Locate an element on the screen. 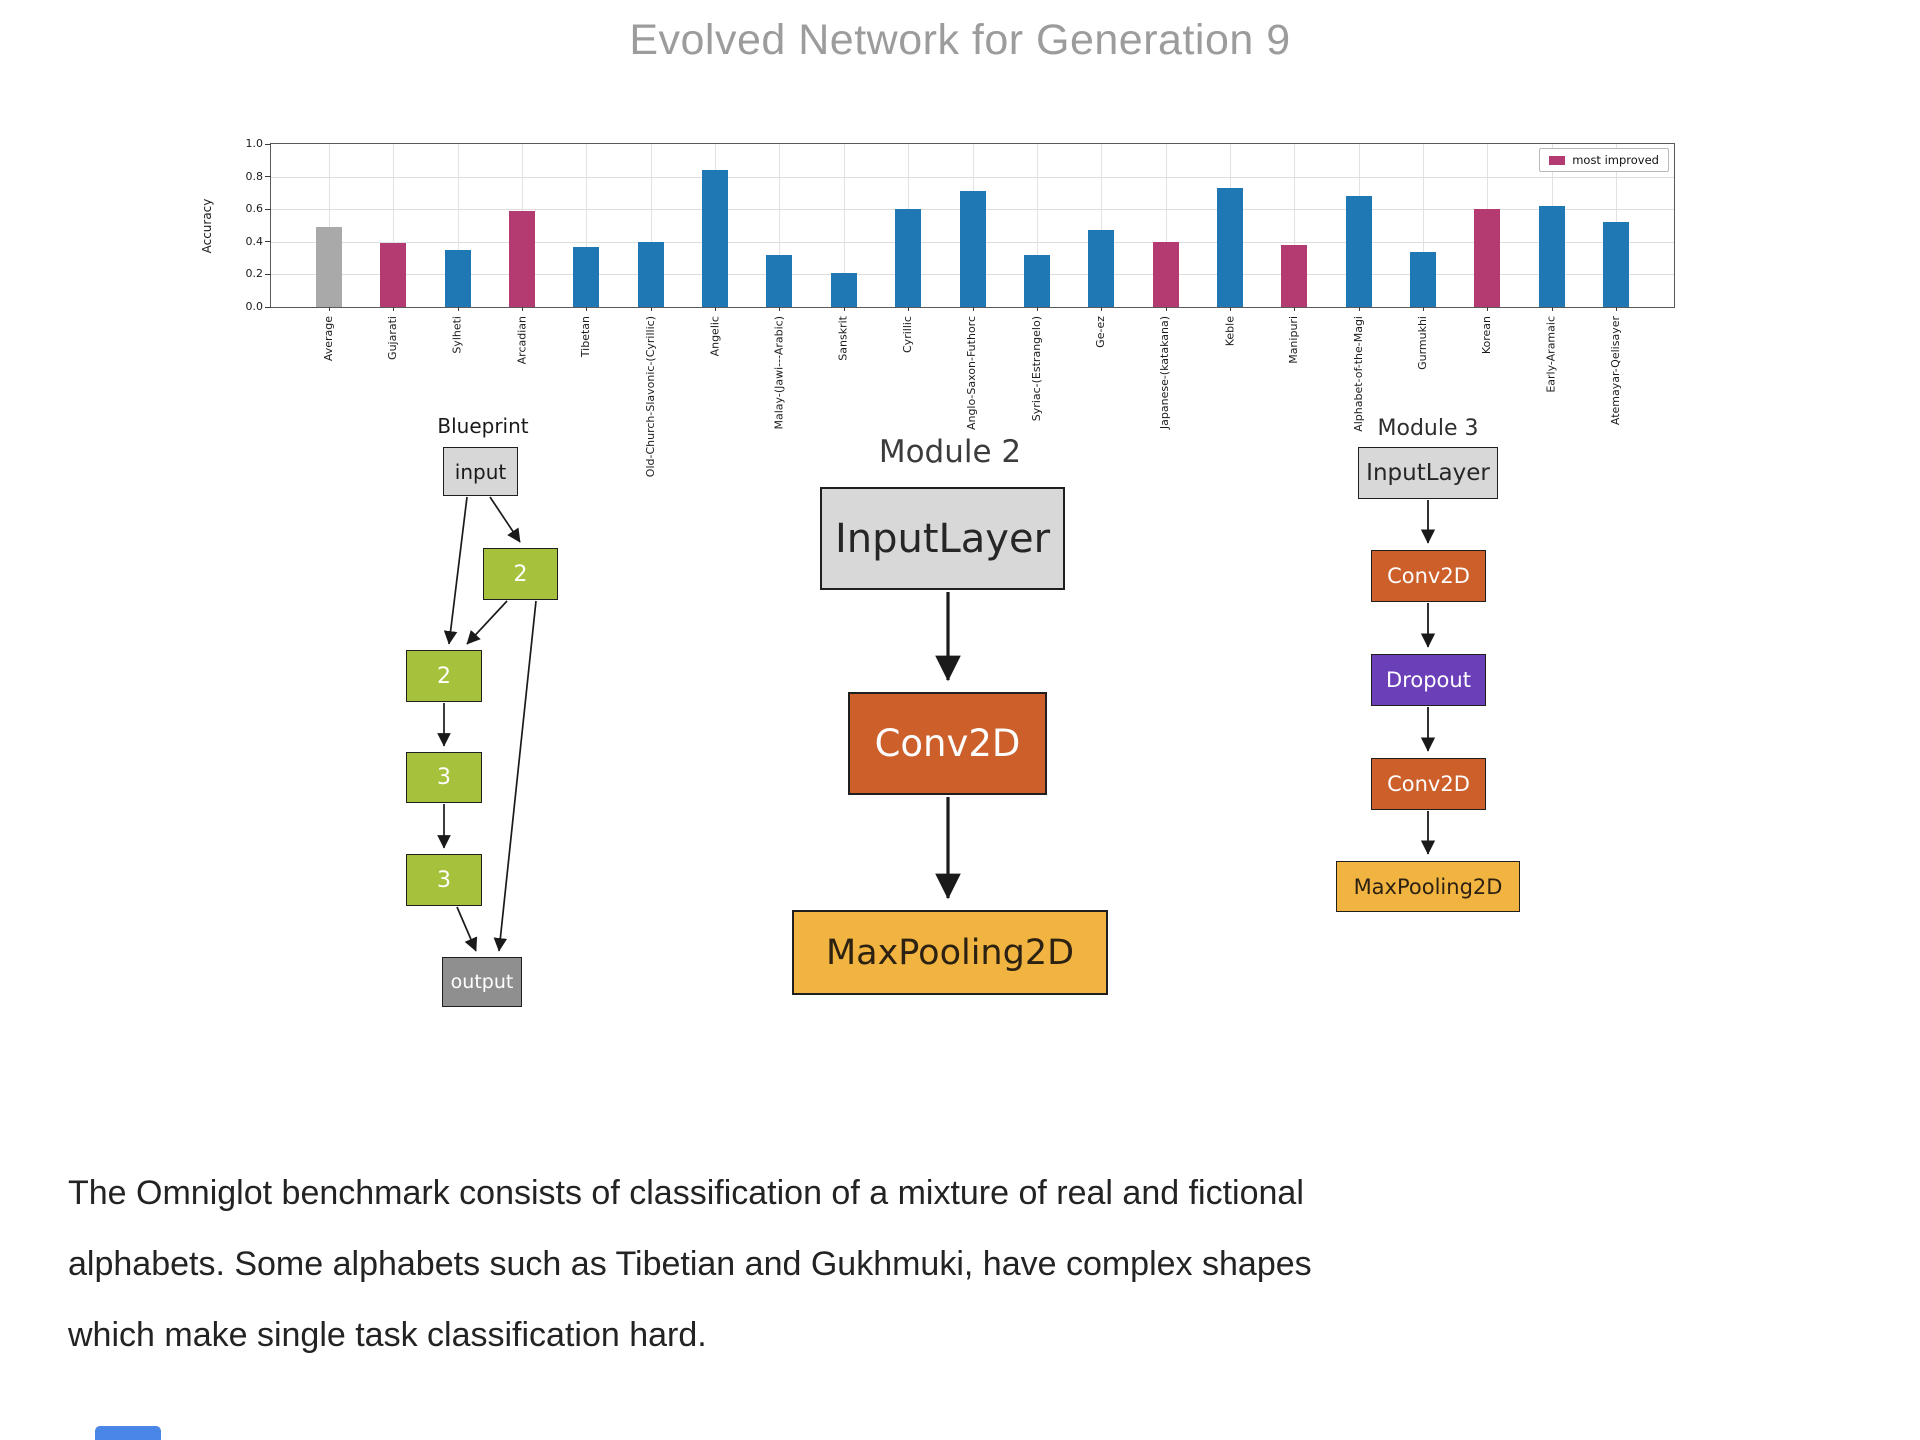  y-tick-label: 0.8 is located at coordinates (254, 176).